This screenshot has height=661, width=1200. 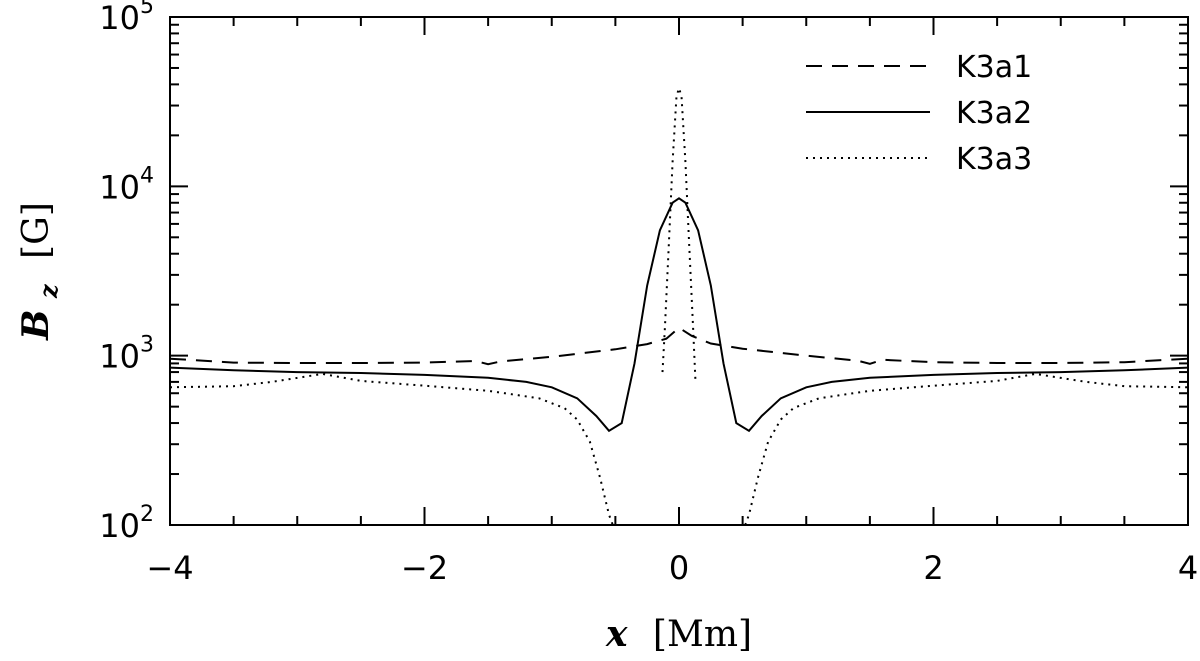 I want to click on x-tick-label: −2, so click(x=424, y=568).